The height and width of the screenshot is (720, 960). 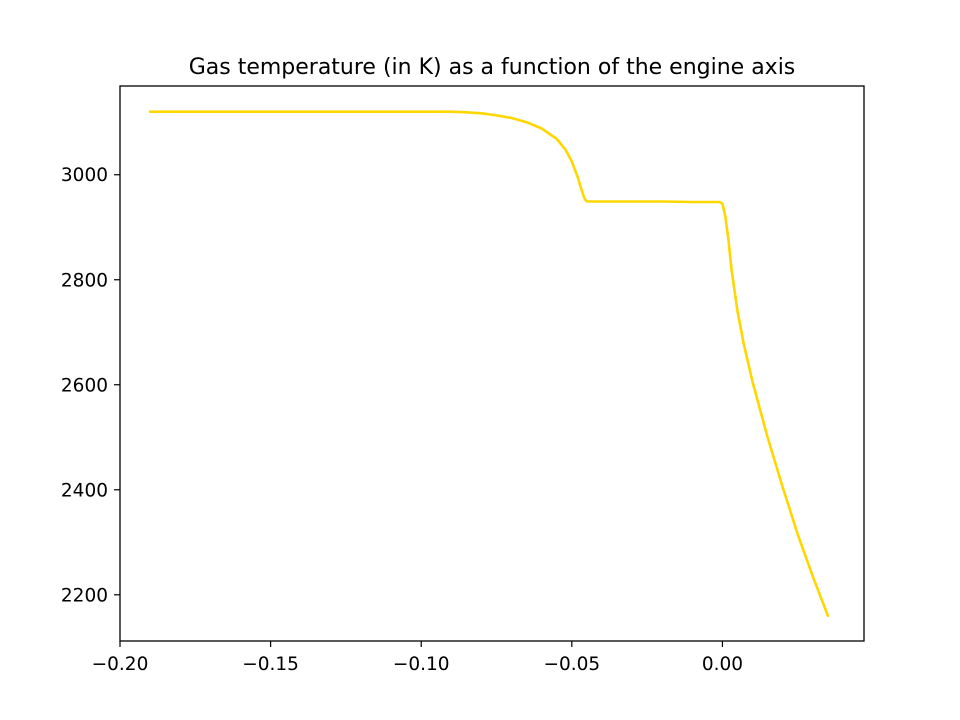 I want to click on x-axis: −0.20 −0.15 −0.10 −0.05 0.00, so click(x=417, y=658).